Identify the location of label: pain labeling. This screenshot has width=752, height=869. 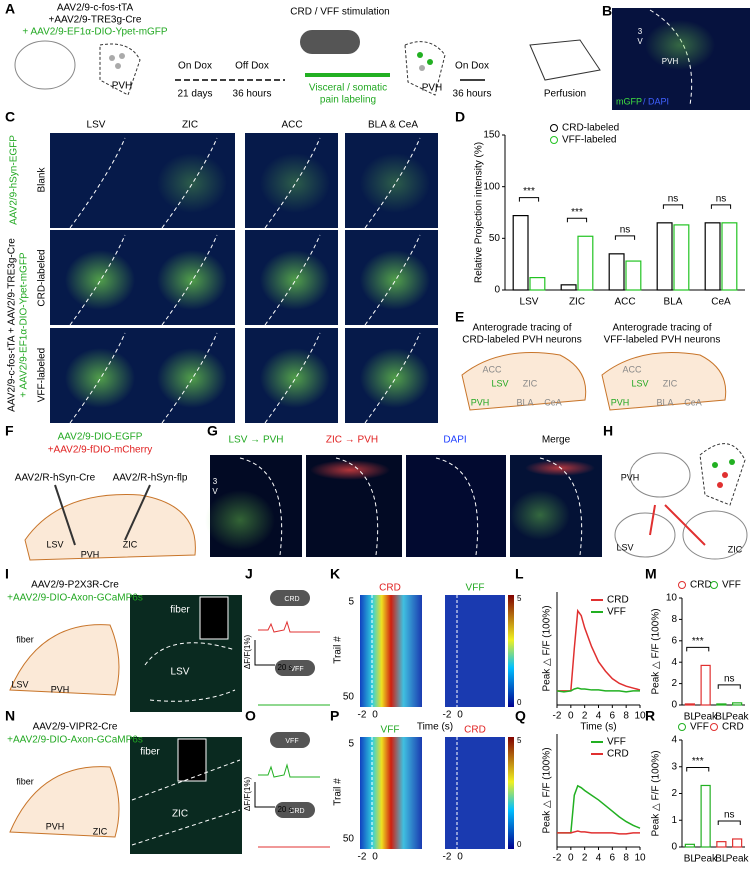
(348, 100).